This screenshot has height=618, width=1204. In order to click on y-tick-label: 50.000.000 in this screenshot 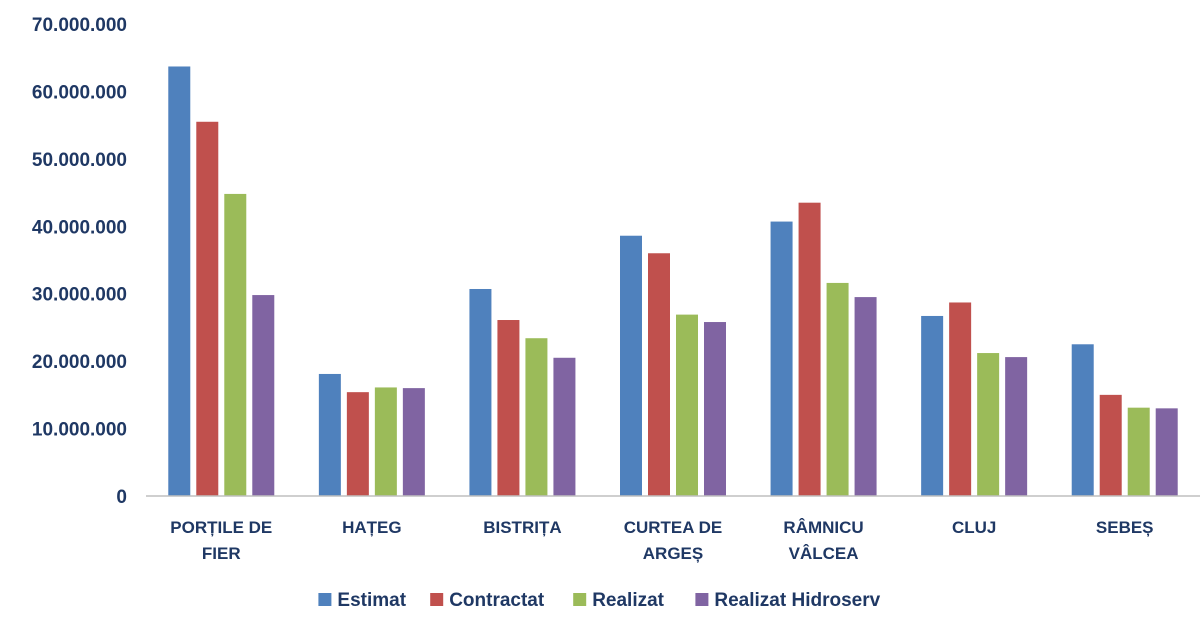, I will do `click(79, 160)`.